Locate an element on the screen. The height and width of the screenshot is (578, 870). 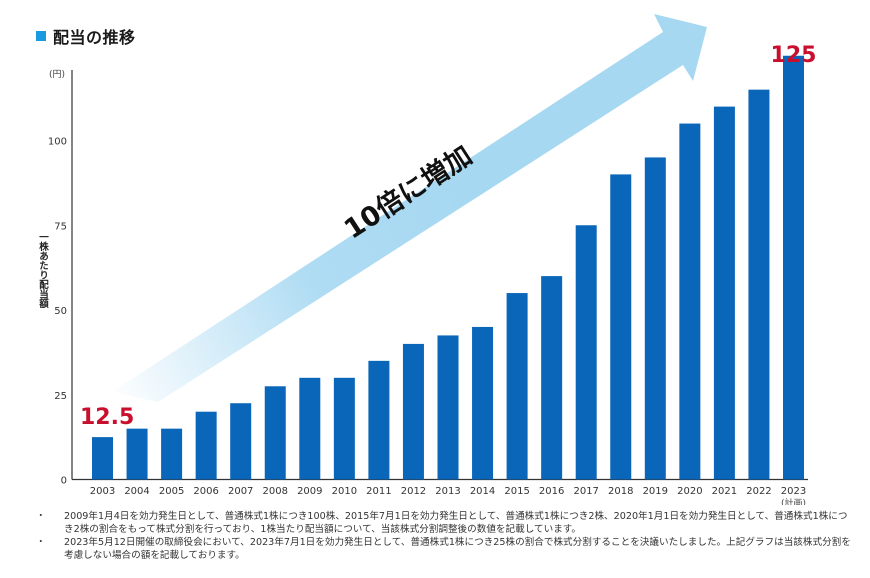
y-tick-label: 25 is located at coordinates (60, 396).